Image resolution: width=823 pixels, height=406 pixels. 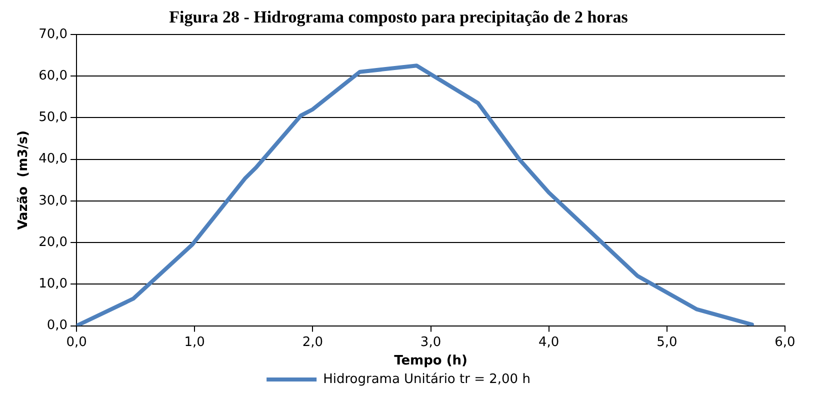 I want to click on y-tick-label: 40,0, so click(x=53, y=159).